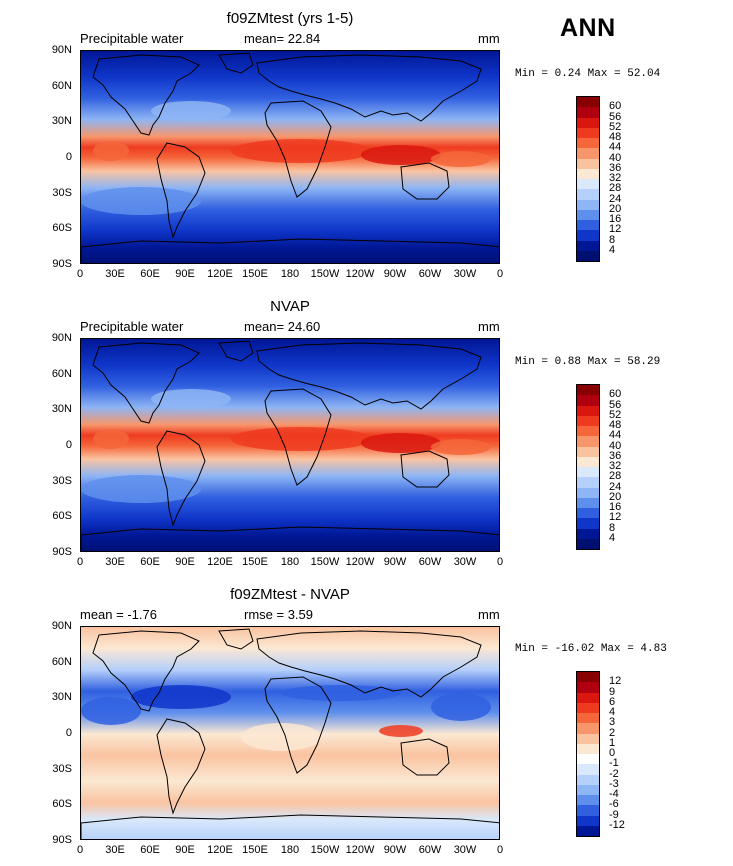 This screenshot has height=866, width=733. What do you see at coordinates (255, 274) in the screenshot?
I see `lon-tick-label: 150E` at bounding box center [255, 274].